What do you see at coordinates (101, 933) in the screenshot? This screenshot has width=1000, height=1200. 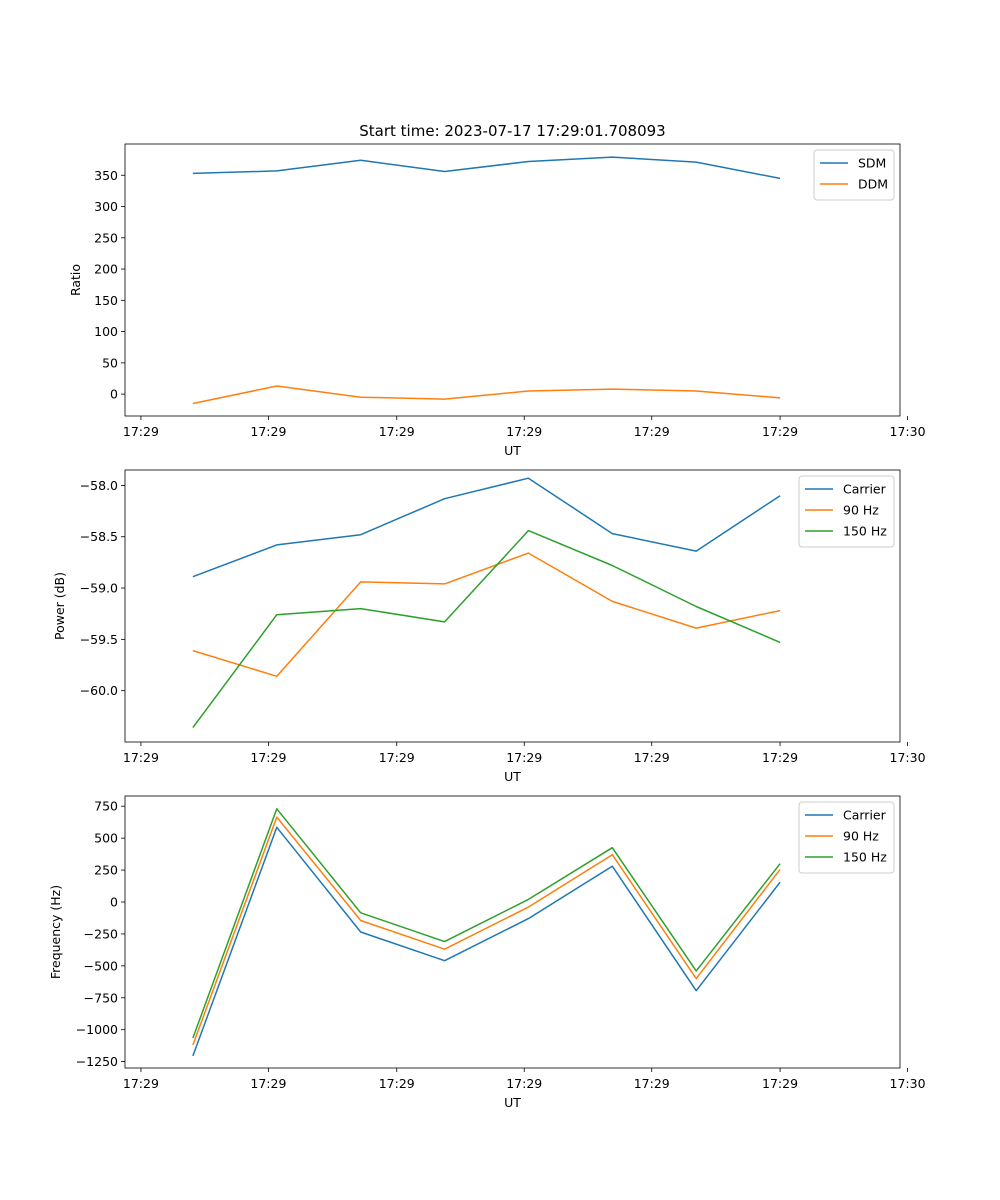 I see `y-tick-label: −250` at bounding box center [101, 933].